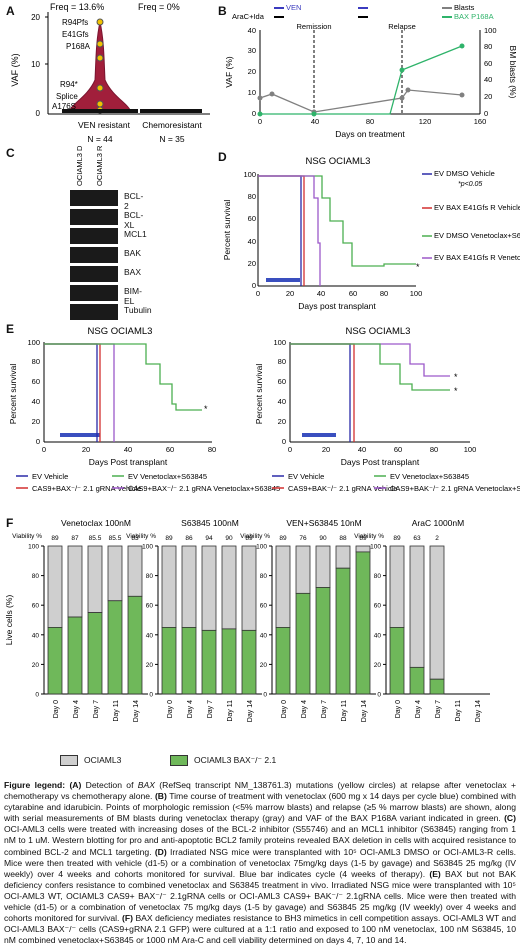  What do you see at coordinates (402, 26) in the screenshot?
I see `marker-relapse: Relapse` at bounding box center [402, 26].